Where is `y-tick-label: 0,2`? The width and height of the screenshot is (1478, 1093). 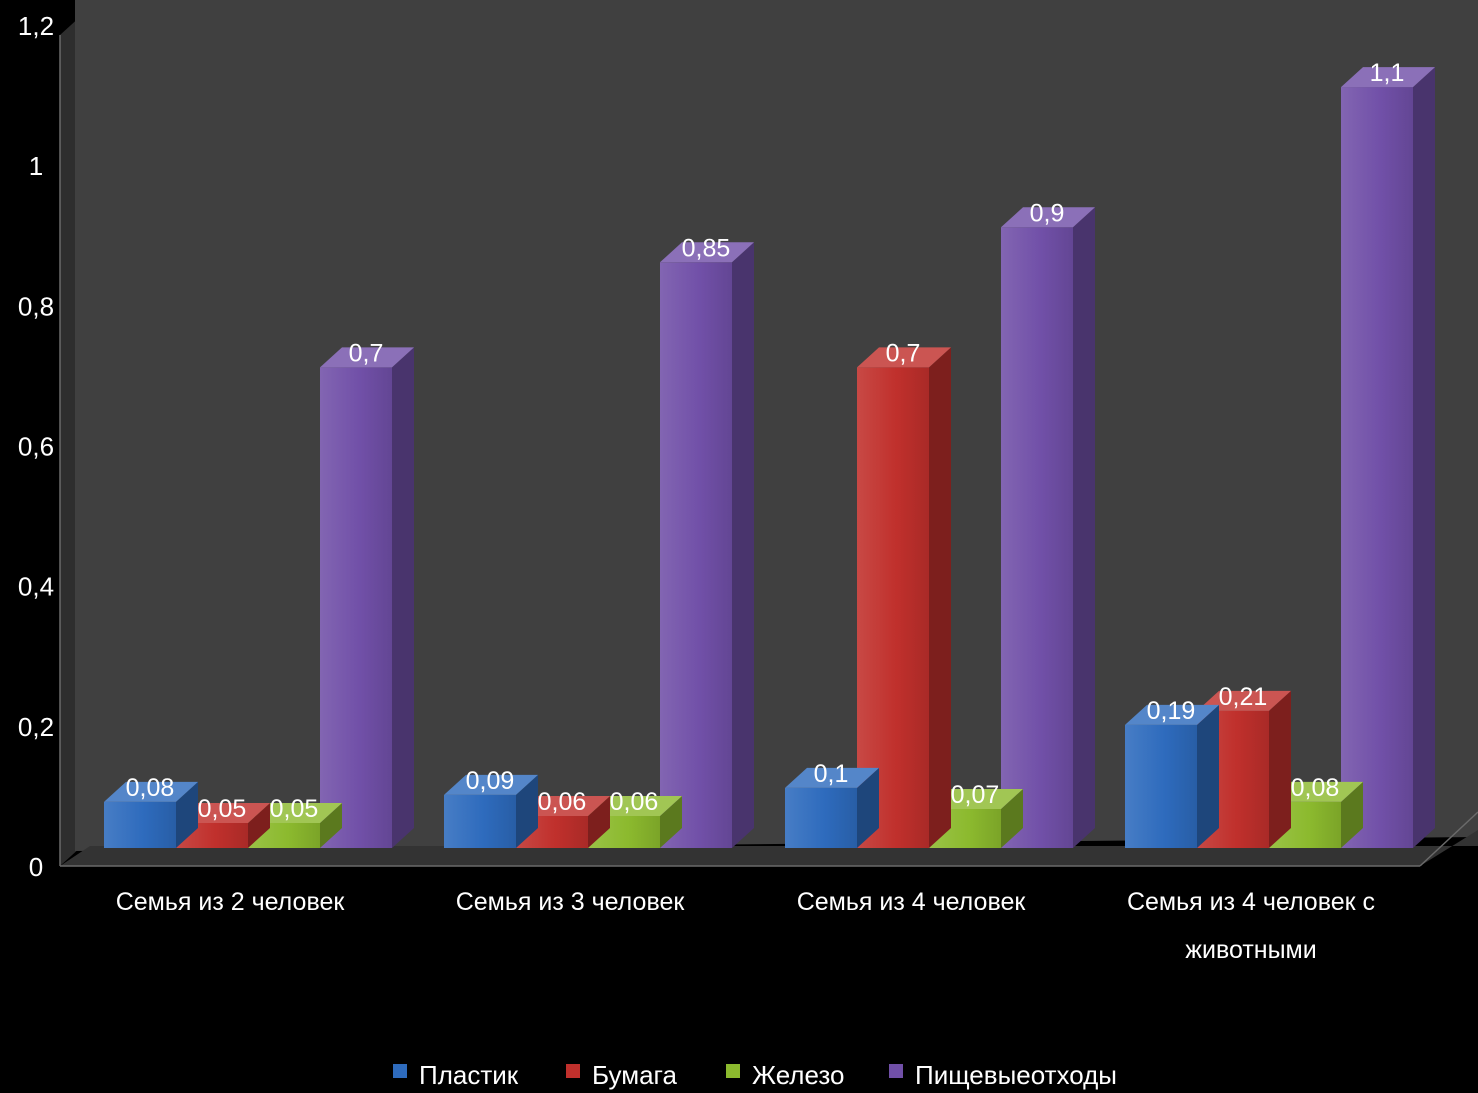 y-tick-label: 0,2 is located at coordinates (36, 727).